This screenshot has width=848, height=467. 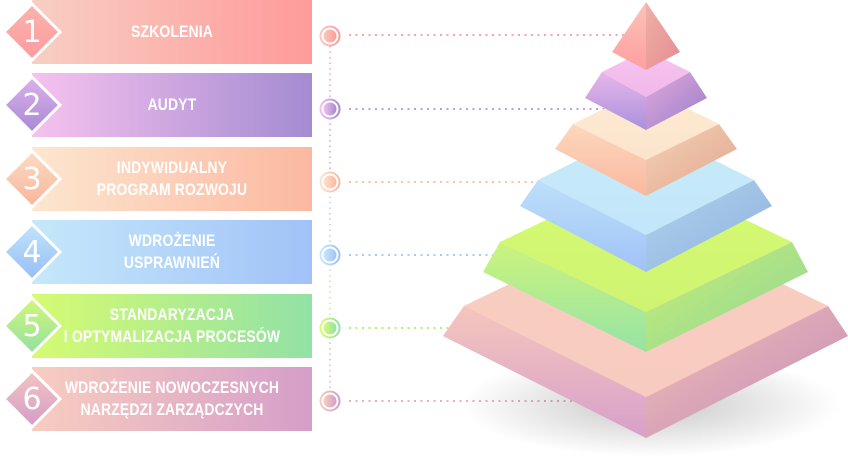 I want to click on step-1-number: 1, so click(x=32, y=32).